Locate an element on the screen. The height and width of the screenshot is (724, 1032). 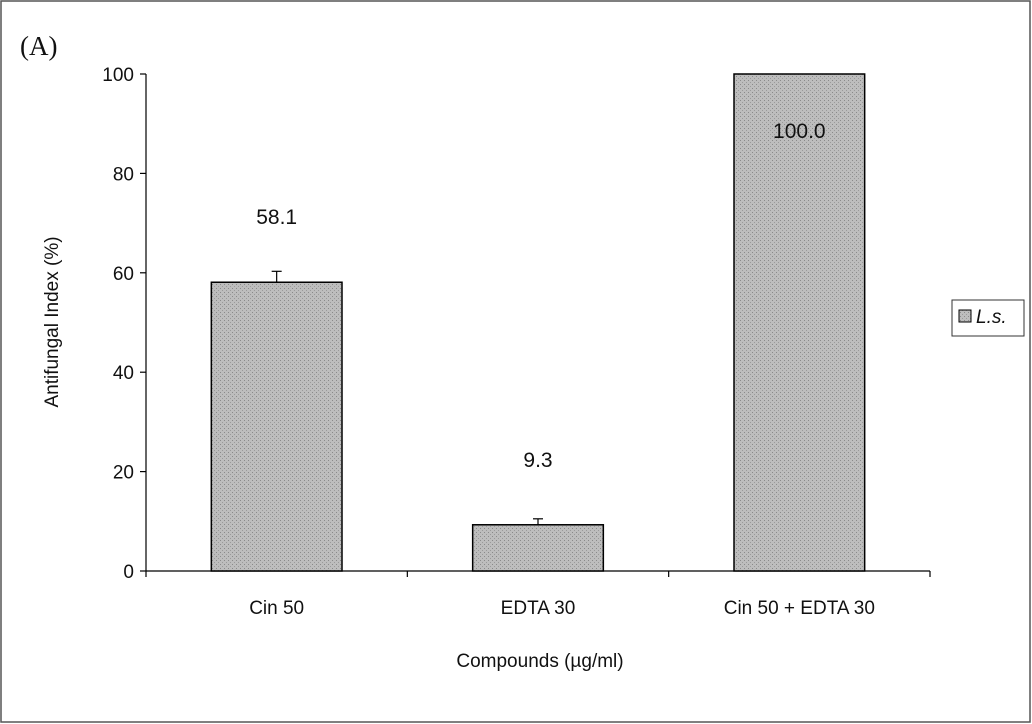
panel-label: (A) is located at coordinates (38, 46).